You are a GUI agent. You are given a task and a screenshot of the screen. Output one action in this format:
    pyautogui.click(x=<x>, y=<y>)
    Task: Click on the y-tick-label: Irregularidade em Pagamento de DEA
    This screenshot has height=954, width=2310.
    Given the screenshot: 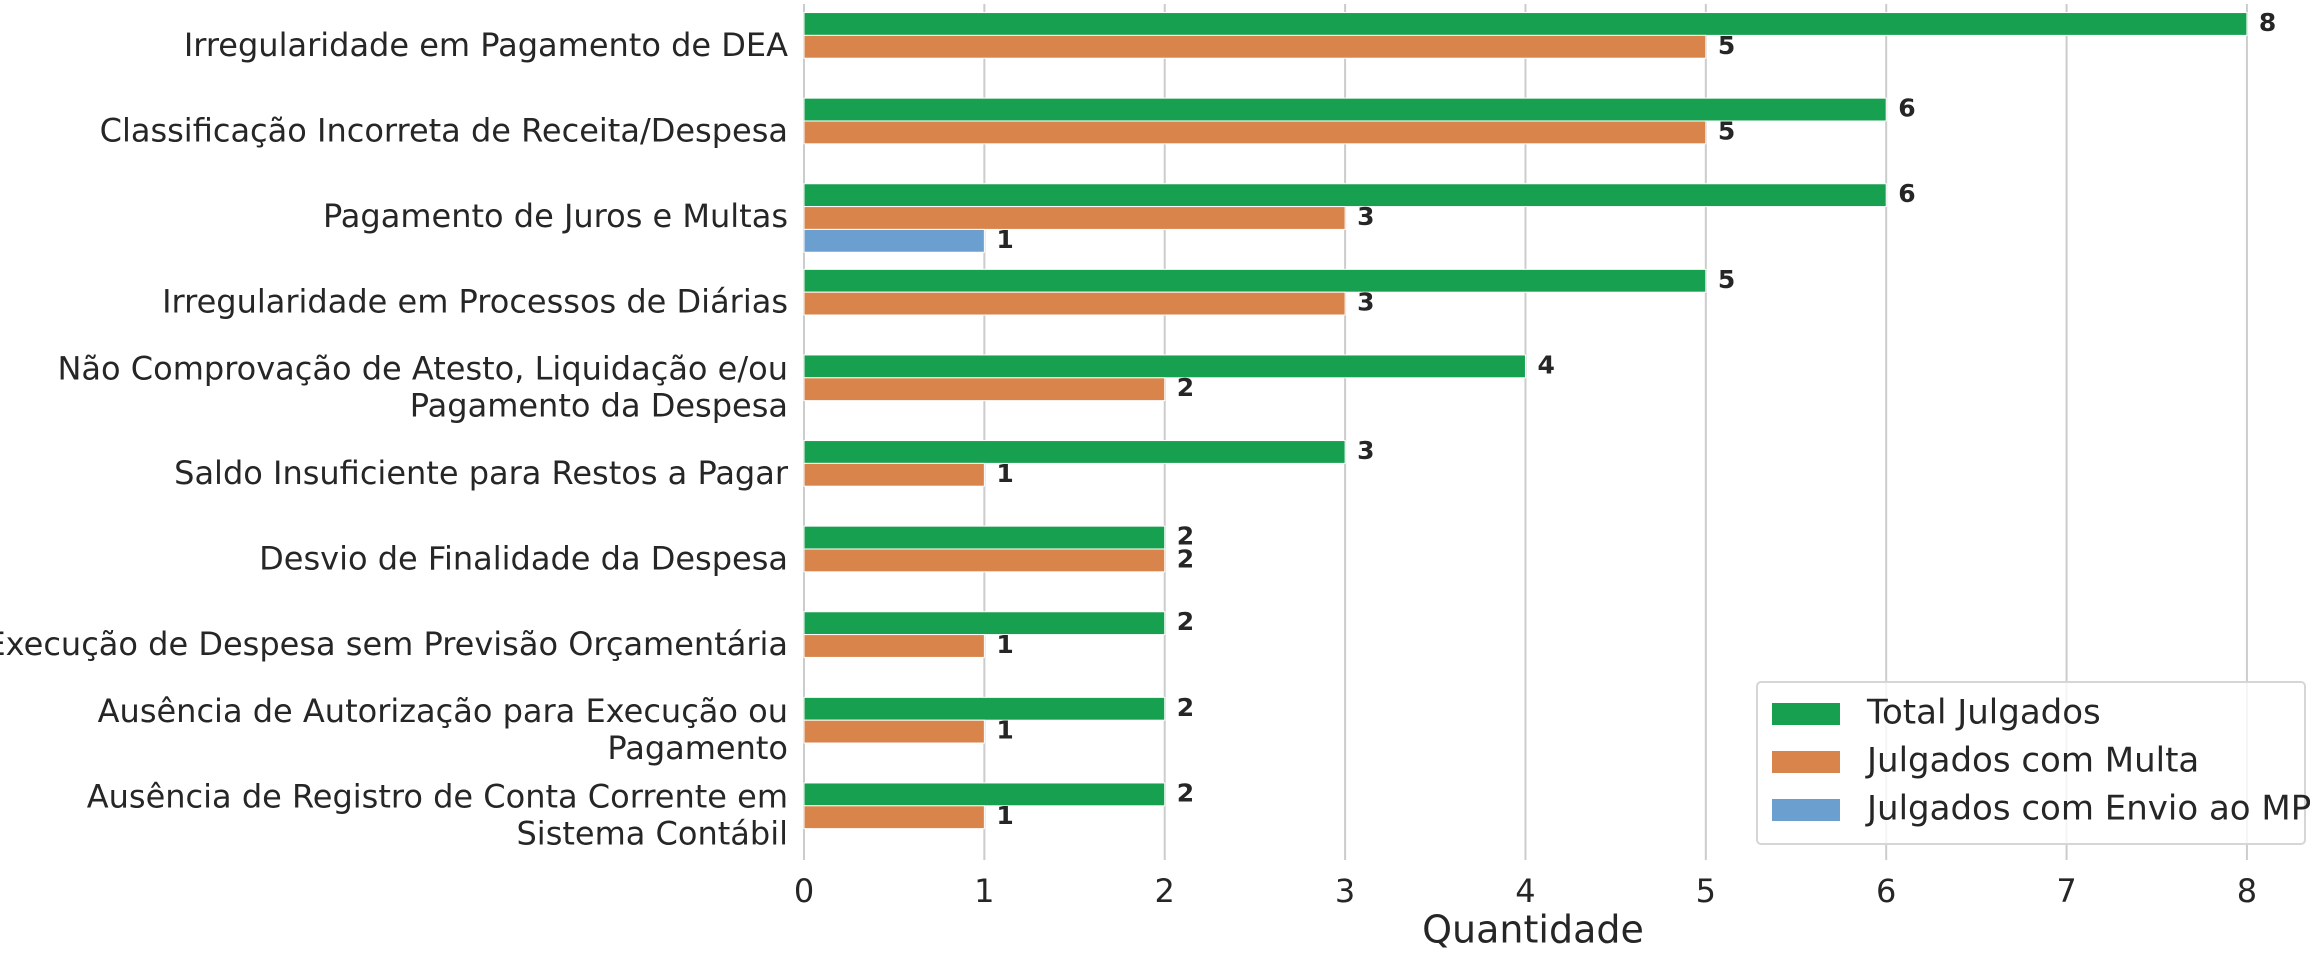 What is the action you would take?
    pyautogui.click(x=486, y=45)
    